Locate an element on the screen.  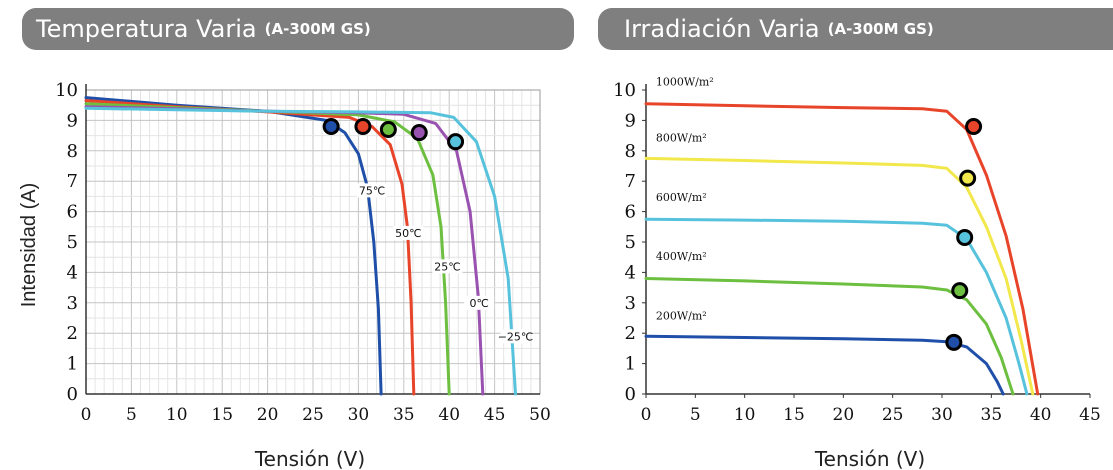
left-y-tick-label: 10 is located at coordinates (66, 90).